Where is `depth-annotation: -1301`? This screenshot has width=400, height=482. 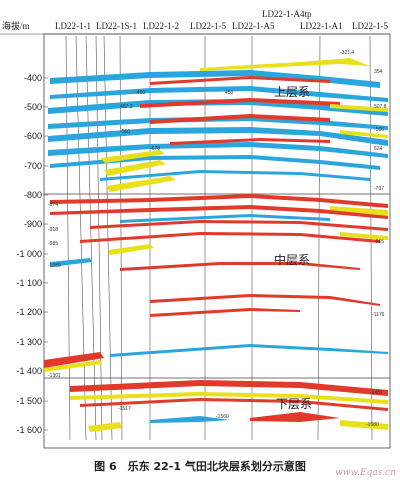 depth-annotation: -1301 is located at coordinates (54, 376).